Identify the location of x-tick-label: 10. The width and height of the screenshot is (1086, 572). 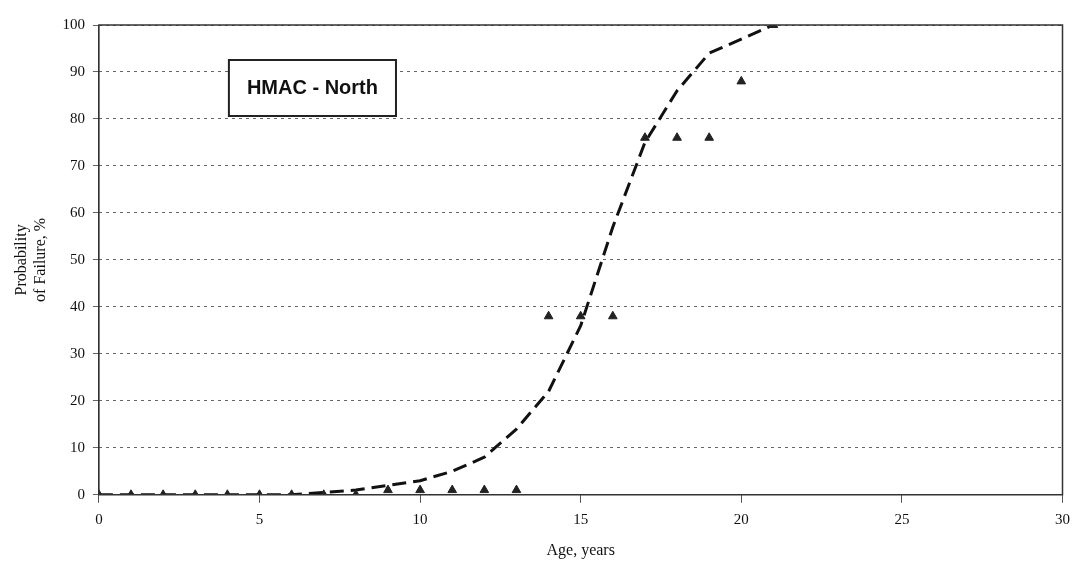
(420, 518).